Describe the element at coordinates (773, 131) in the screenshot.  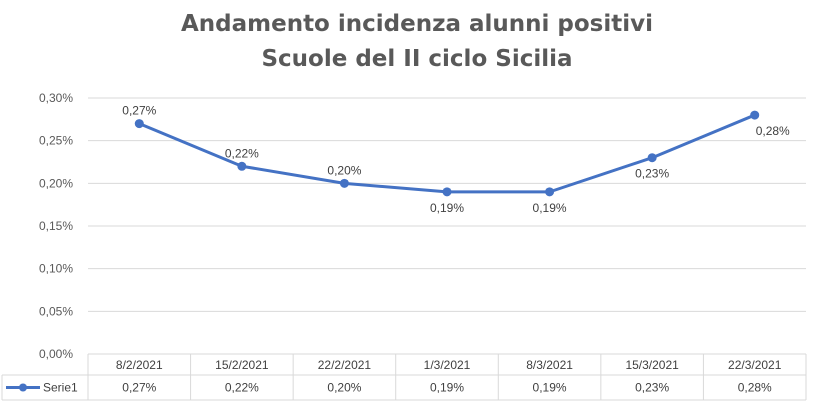
I see `data-label: 0,28%` at that location.